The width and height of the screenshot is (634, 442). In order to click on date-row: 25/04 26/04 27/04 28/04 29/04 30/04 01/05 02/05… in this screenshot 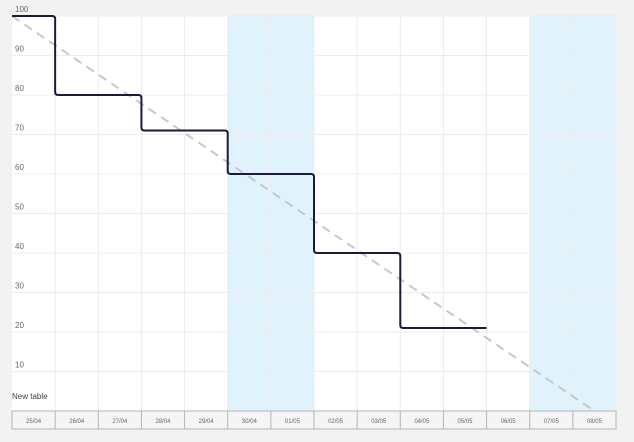, I will do `click(314, 420)`.